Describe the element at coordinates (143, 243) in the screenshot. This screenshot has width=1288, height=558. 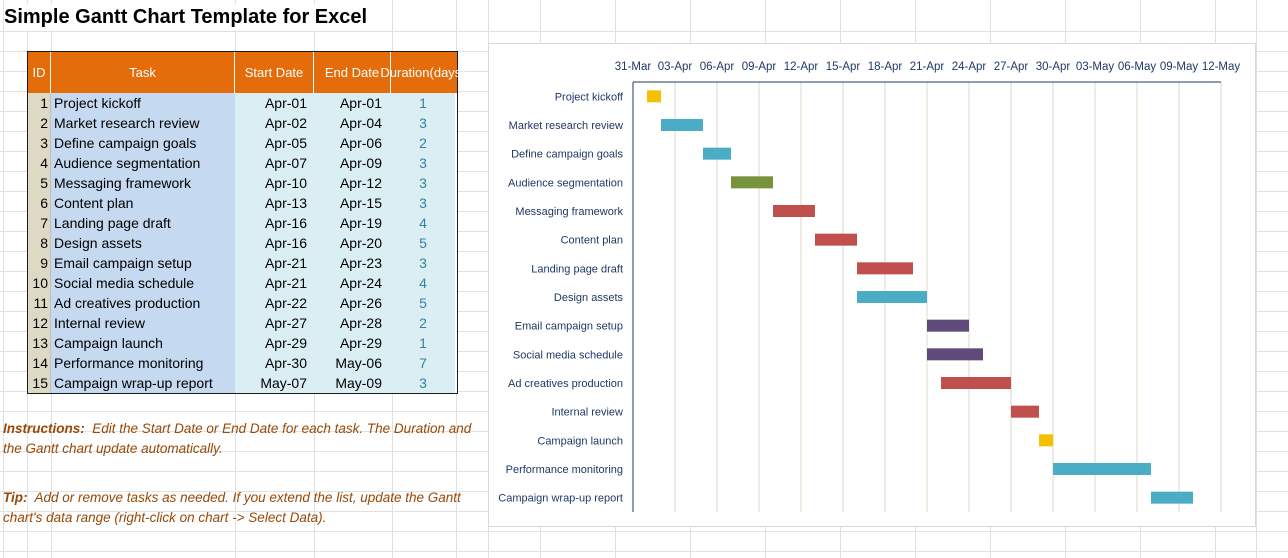
I see `cell-task: Design assets` at that location.